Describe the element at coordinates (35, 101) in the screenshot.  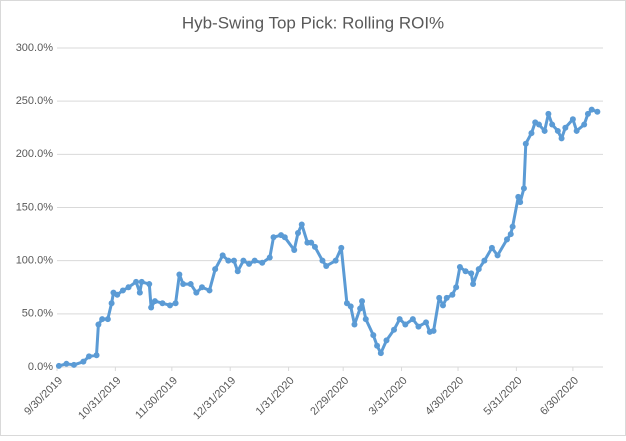
I see `y-tick-label: 250.0%` at that location.